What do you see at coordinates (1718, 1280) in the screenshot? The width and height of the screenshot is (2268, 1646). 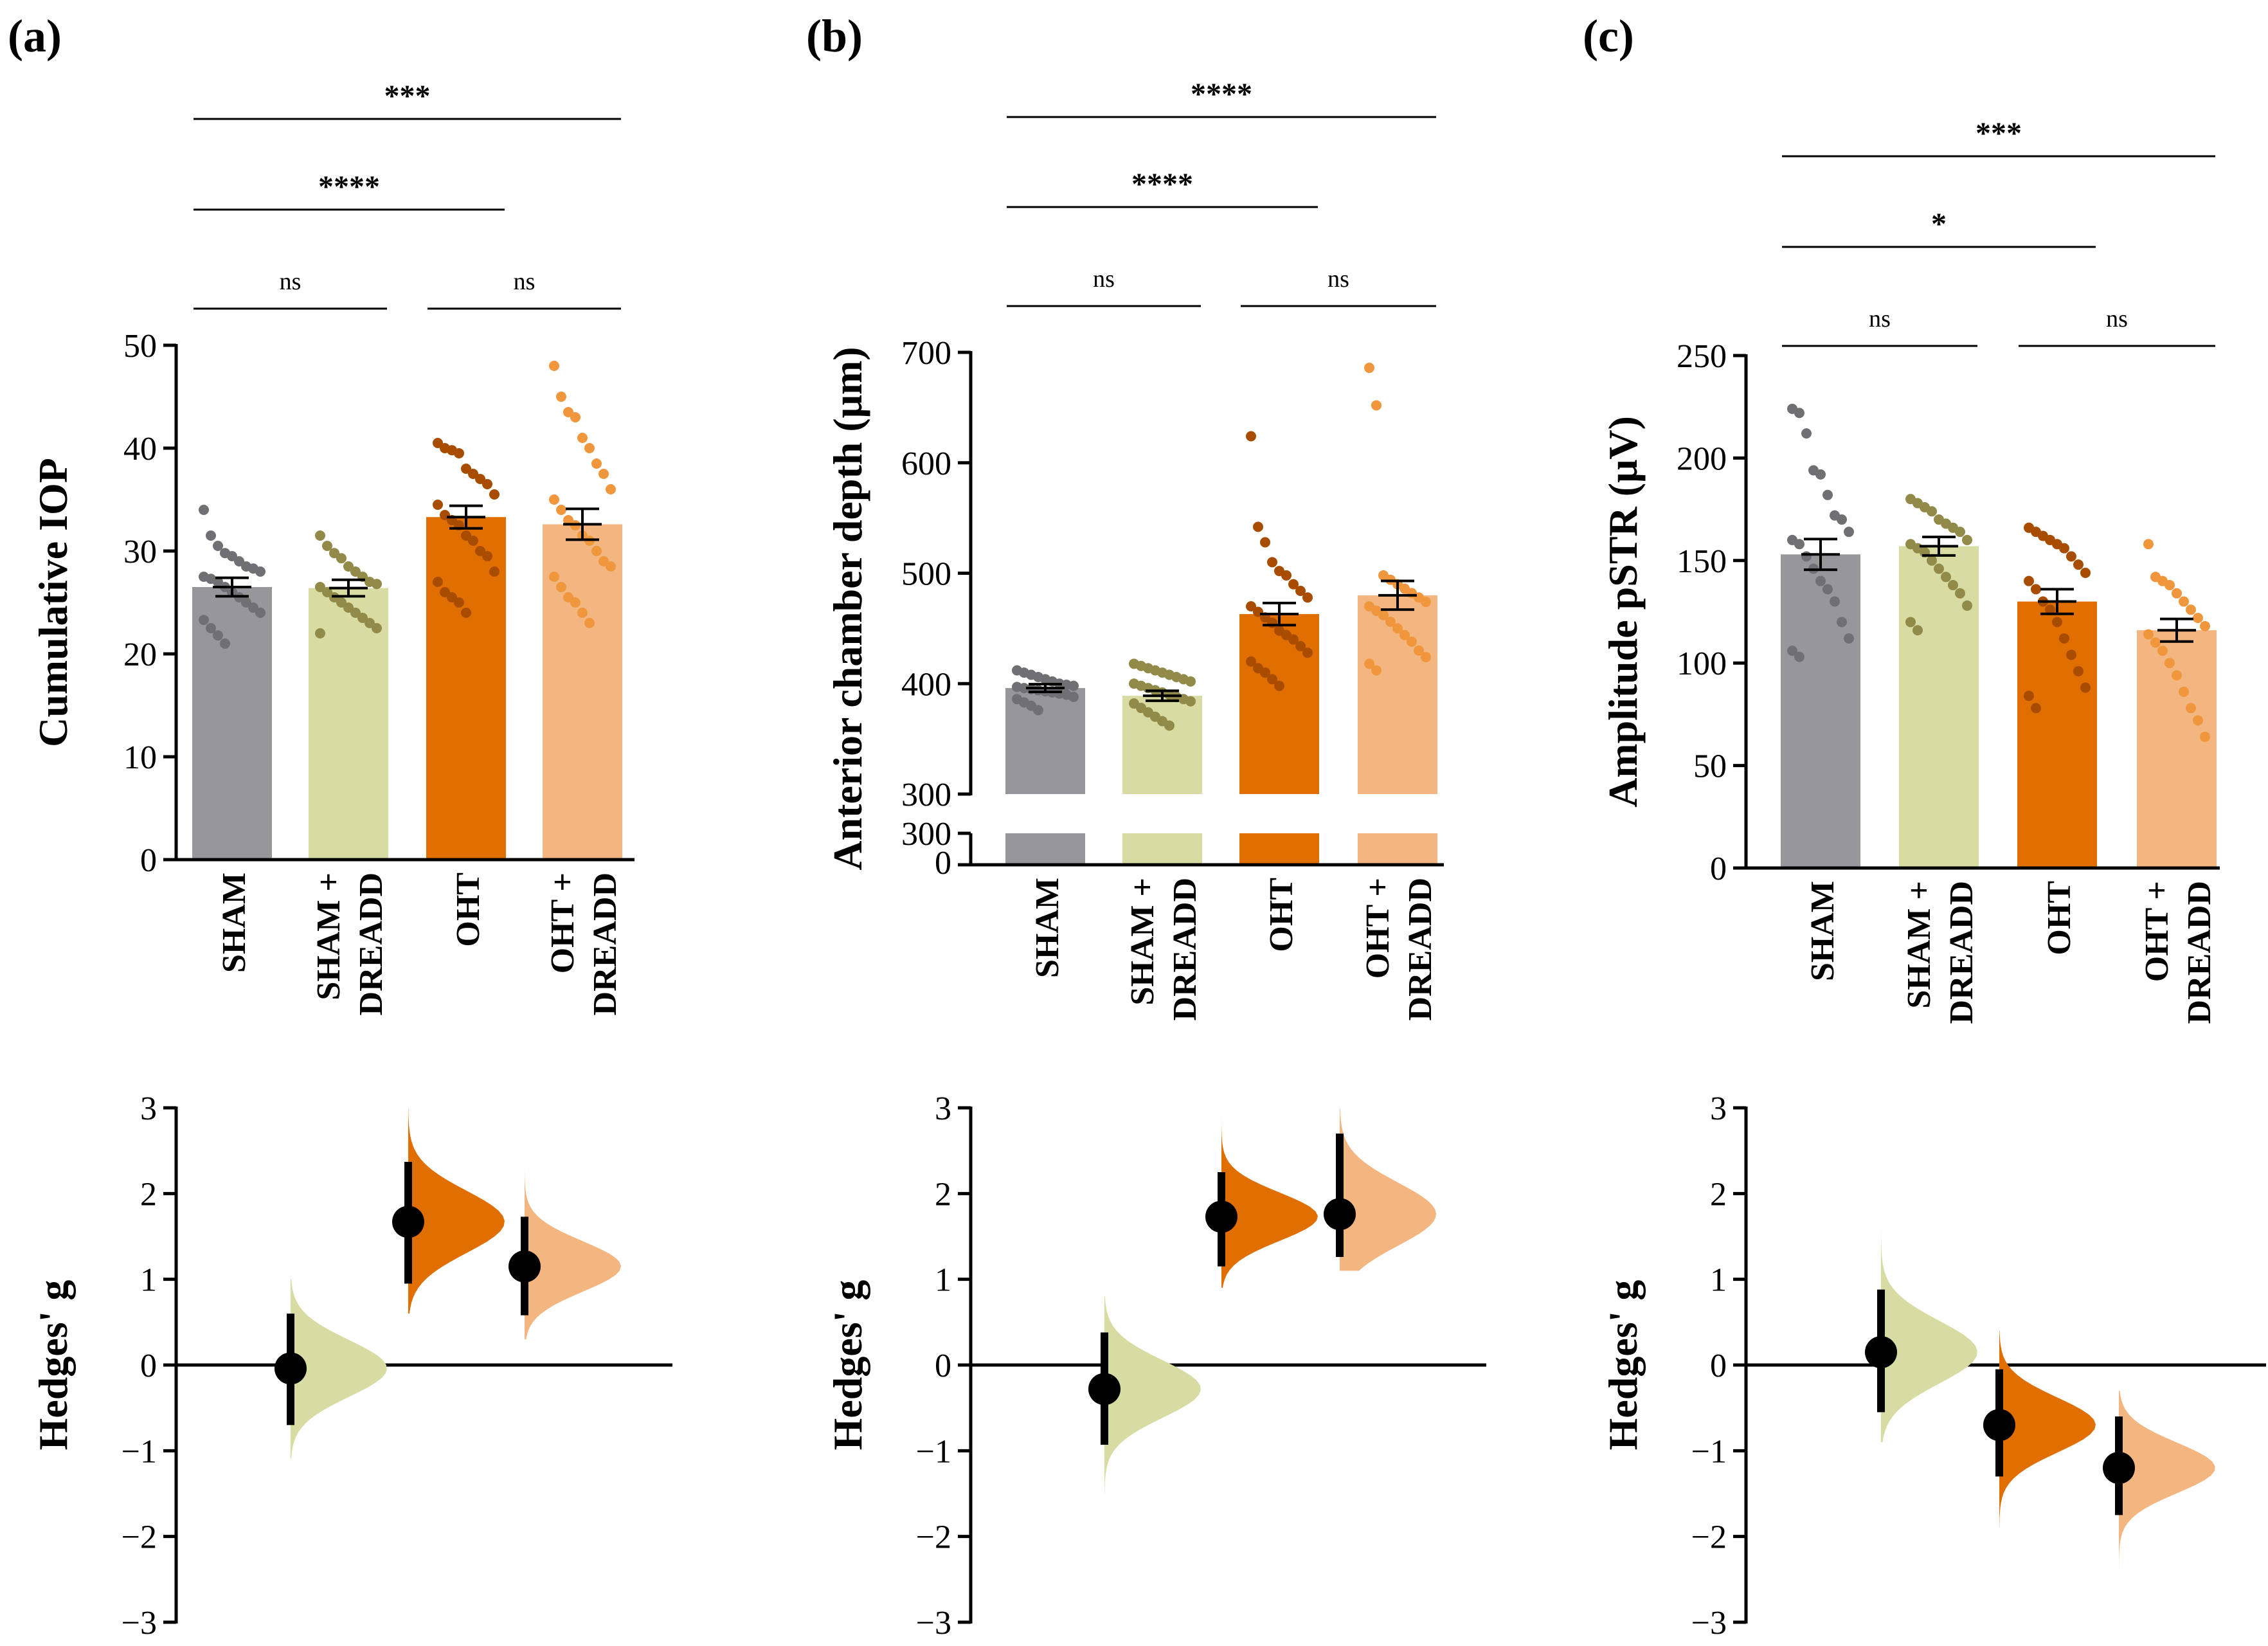 I see `panel2-effect-y-tick-label: 1` at bounding box center [1718, 1280].